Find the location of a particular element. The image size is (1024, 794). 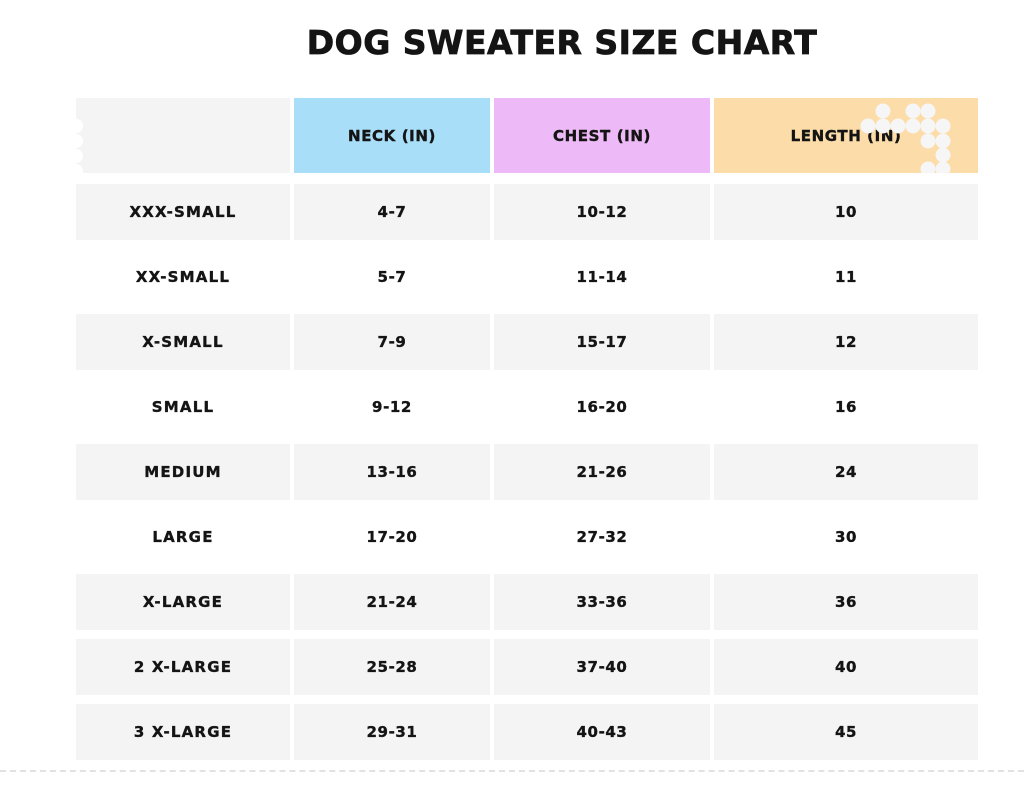

cell-neck: 13-16 is located at coordinates (392, 472).